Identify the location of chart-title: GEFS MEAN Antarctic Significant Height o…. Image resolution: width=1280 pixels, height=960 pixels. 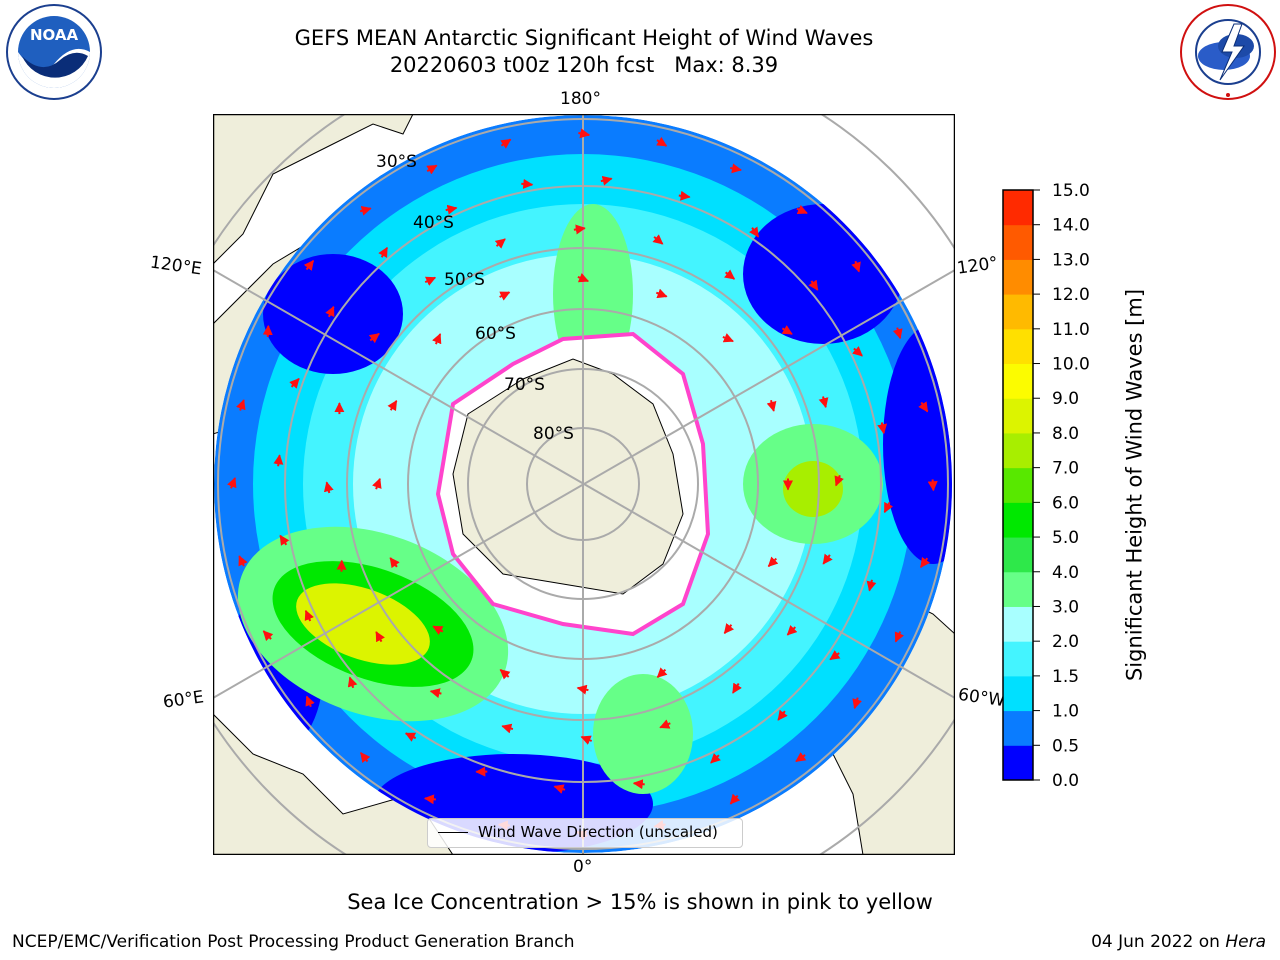
(584, 38).